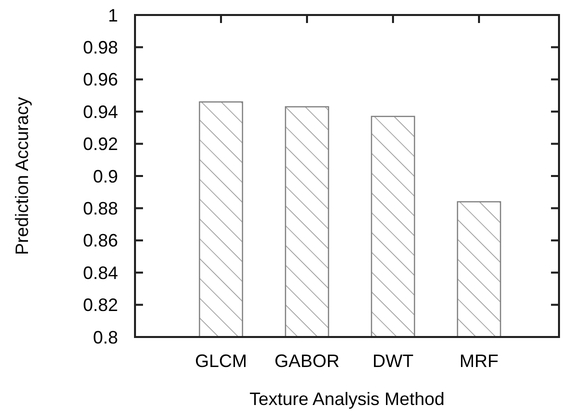  I want to click on y-tick-label: 0.86, so click(100, 240).